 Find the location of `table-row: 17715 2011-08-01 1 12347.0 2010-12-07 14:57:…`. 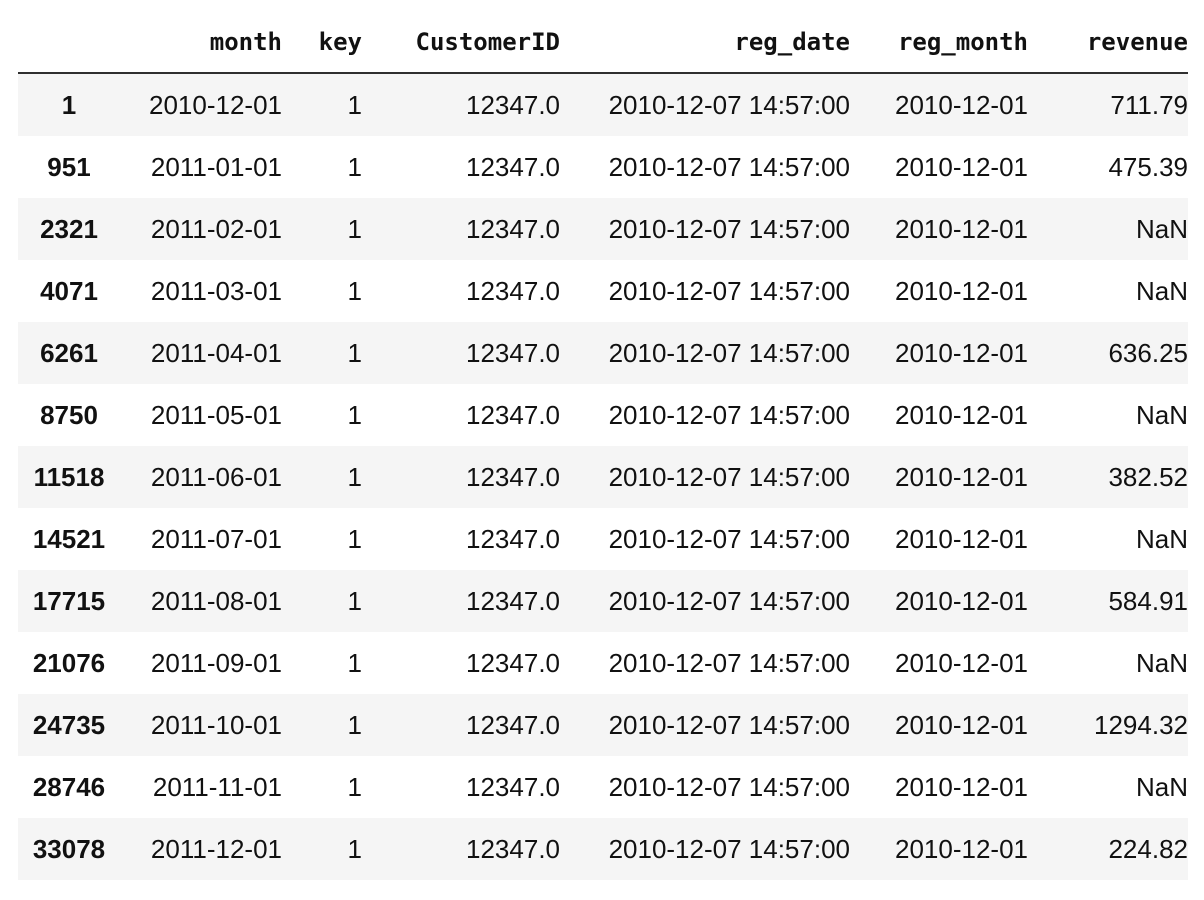

table-row: 17715 2011-08-01 1 12347.0 2010-12-07 14:57:… is located at coordinates (603, 601).